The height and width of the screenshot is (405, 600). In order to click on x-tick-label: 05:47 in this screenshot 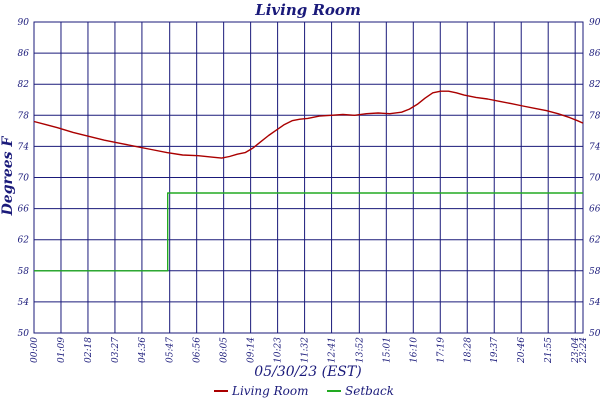, I will do `click(171, 350)`.